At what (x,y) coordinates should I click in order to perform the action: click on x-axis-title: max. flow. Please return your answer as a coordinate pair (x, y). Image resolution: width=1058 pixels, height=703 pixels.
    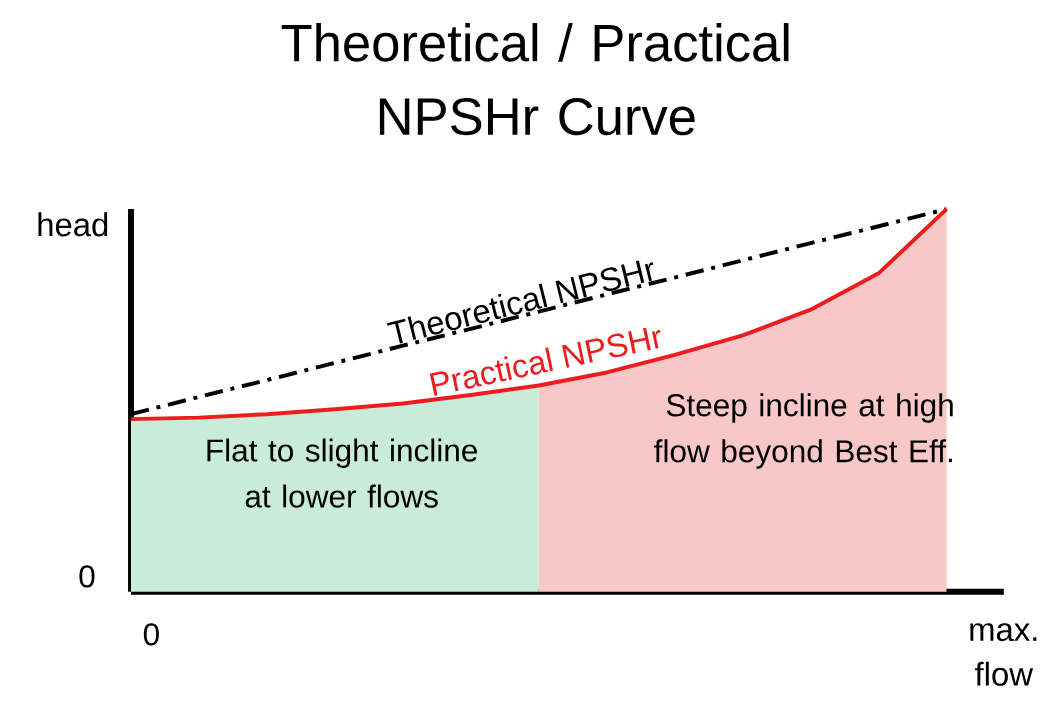
    Looking at the image, I should click on (1003, 654).